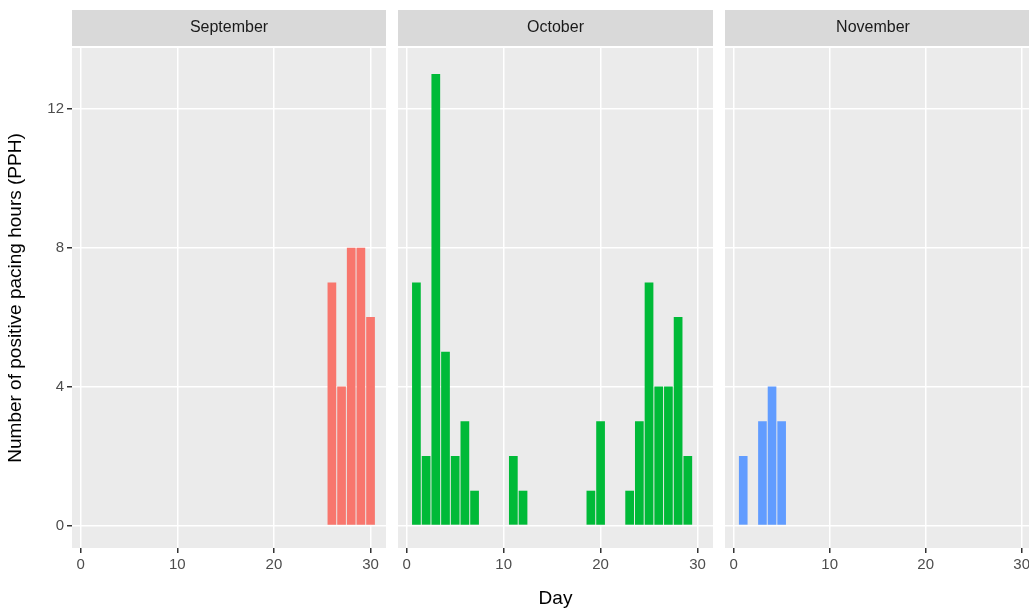 This screenshot has width=1029, height=614. I want to click on chart-title: November, so click(873, 27).